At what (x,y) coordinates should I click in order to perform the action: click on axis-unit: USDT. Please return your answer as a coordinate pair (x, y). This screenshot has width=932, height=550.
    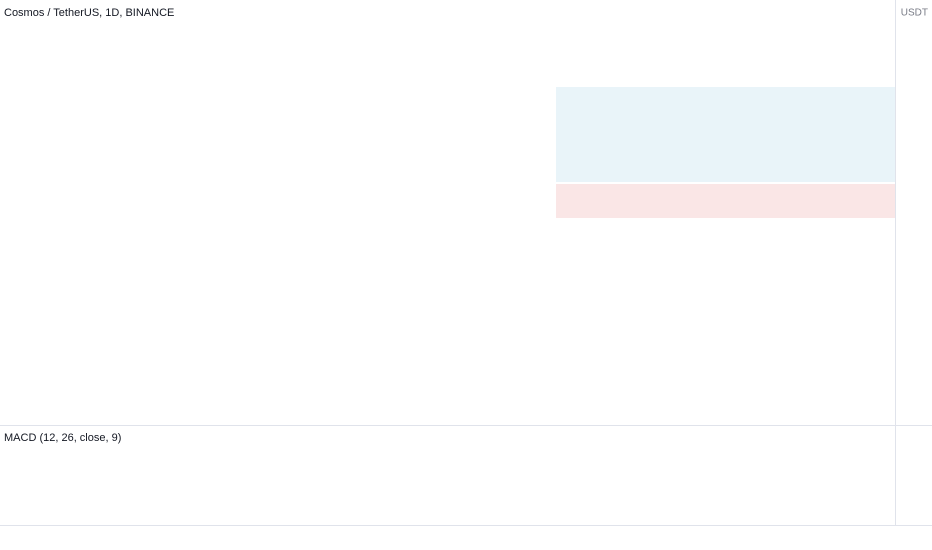
    Looking at the image, I should click on (914, 13).